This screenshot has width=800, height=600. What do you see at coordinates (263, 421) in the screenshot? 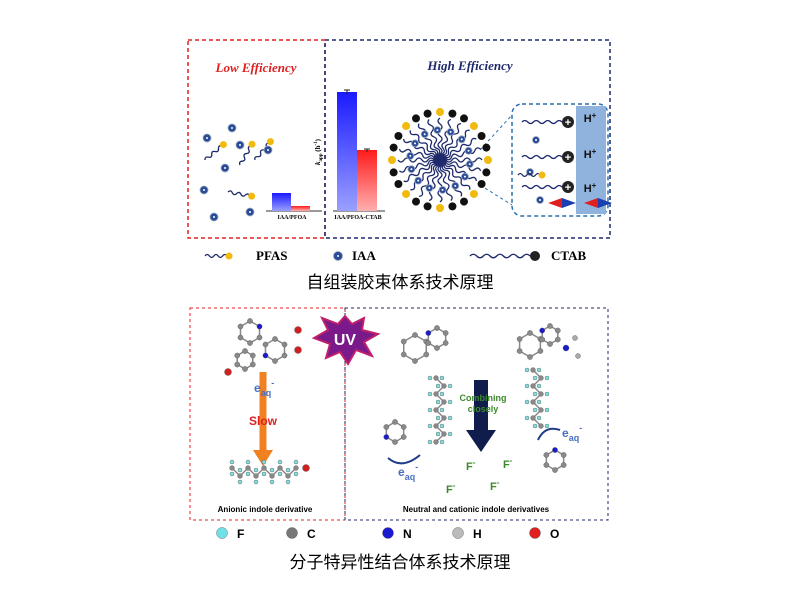
I see `slow-label: Slow` at bounding box center [263, 421].